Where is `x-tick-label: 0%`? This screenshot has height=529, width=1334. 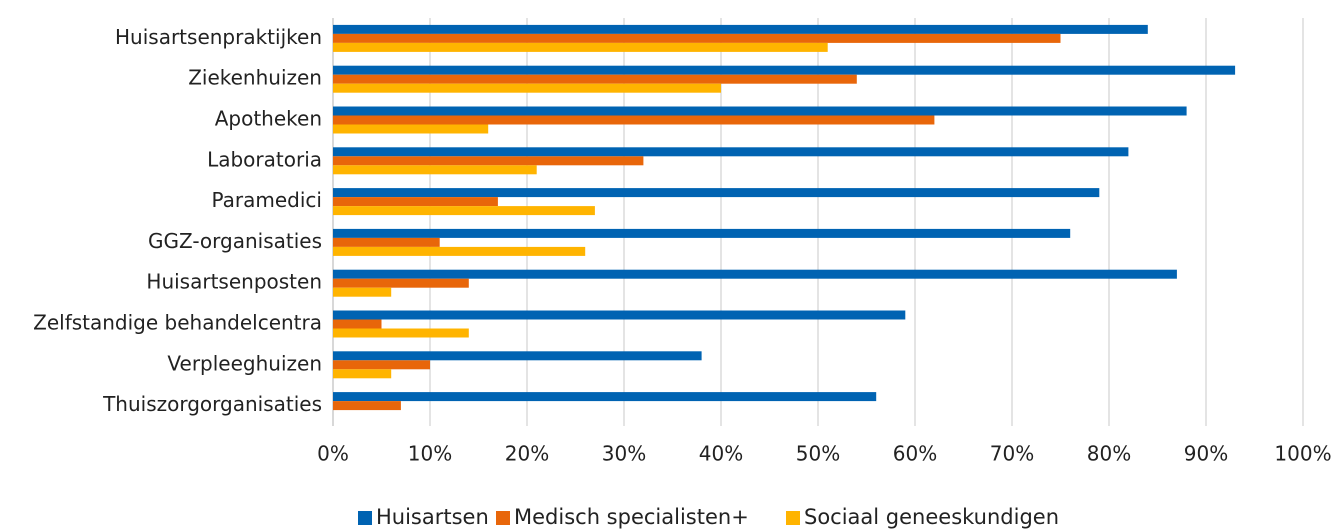 x-tick-label: 0% is located at coordinates (333, 454).